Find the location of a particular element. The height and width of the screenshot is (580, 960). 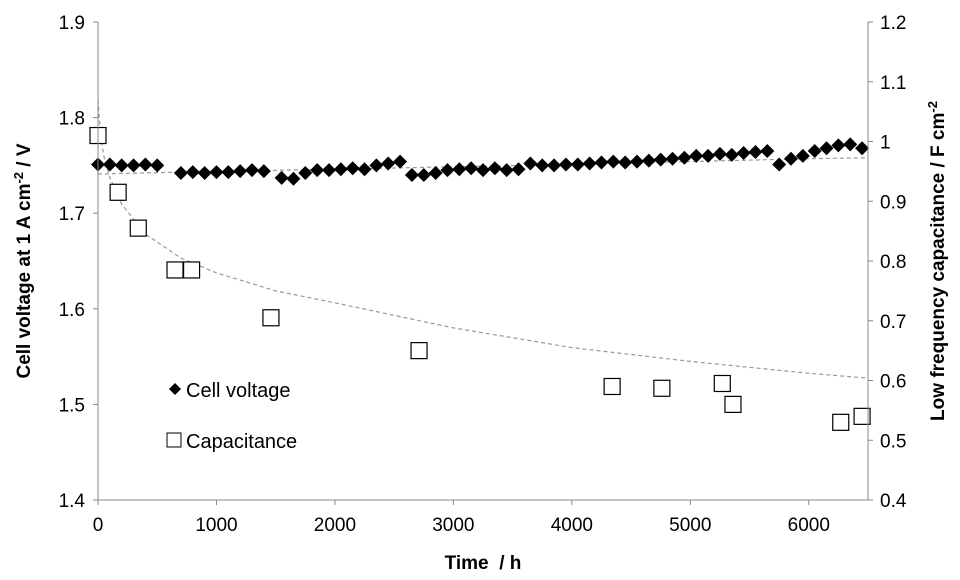

x-tick-label: 1000 is located at coordinates (216, 525).